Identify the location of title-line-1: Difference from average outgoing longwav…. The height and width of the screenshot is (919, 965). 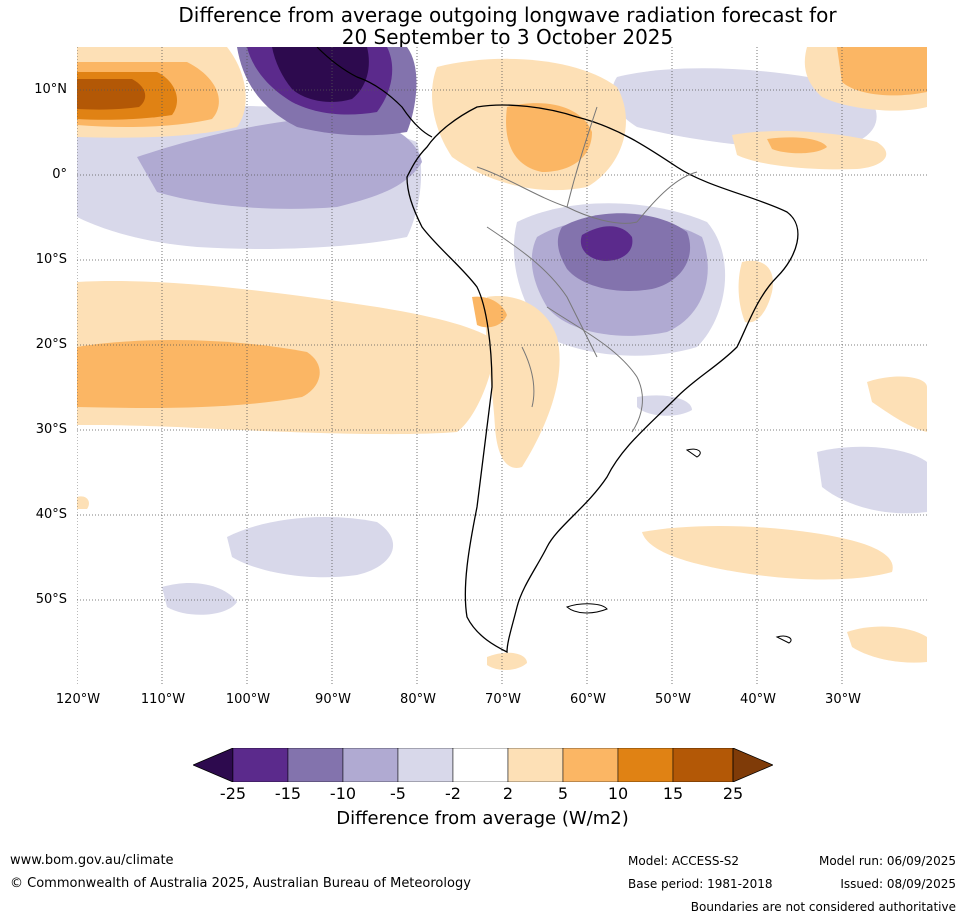
(507, 15).